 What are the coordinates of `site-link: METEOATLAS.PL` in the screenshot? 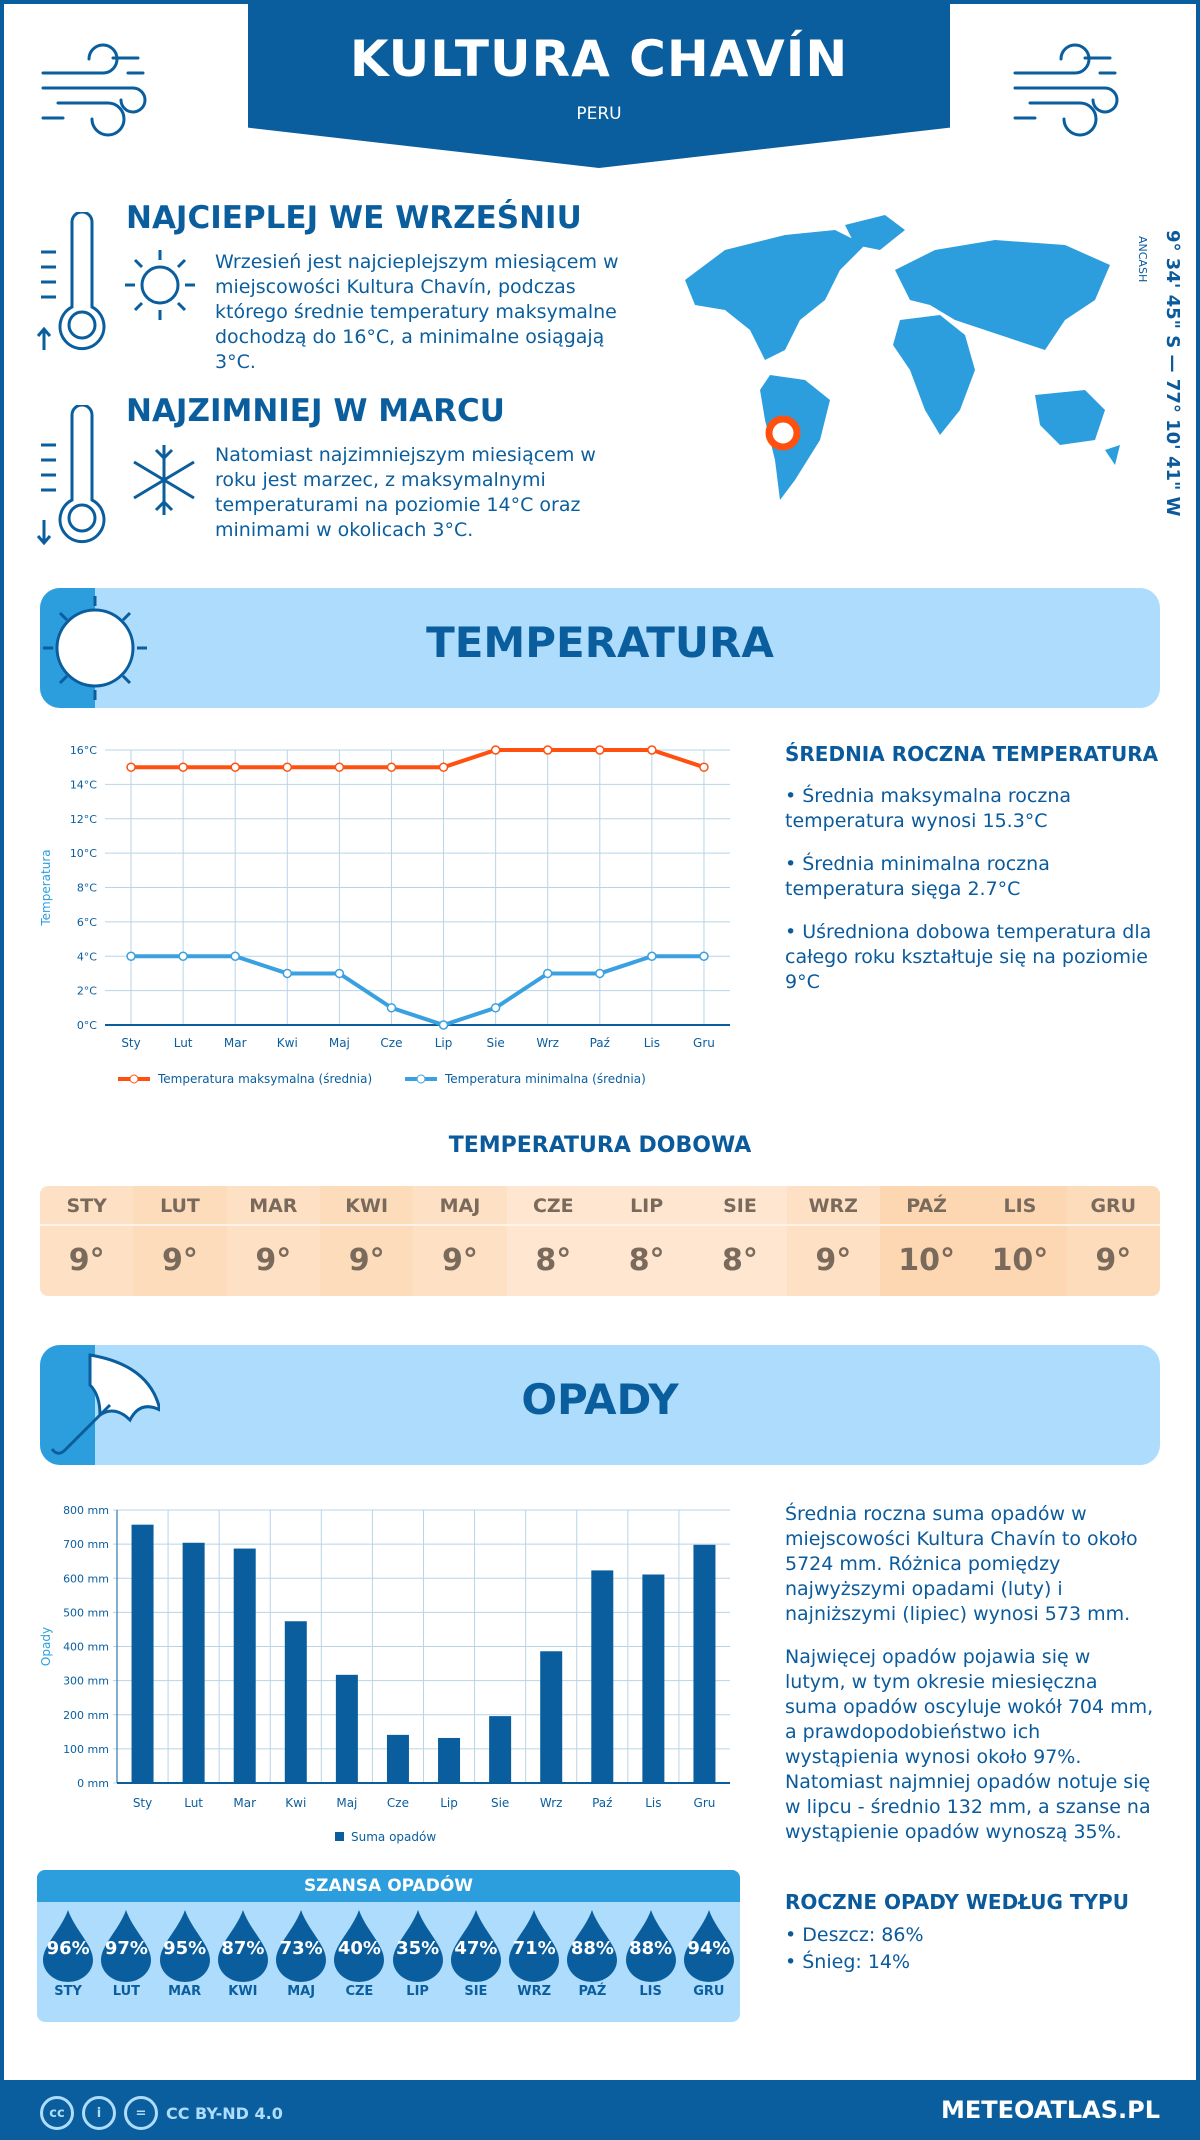 It's located at (1050, 2110).